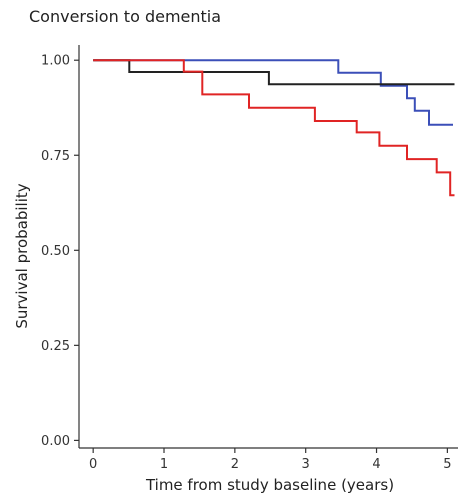 The width and height of the screenshot is (463, 498). I want to click on x-tick-label: 1, so click(164, 464).